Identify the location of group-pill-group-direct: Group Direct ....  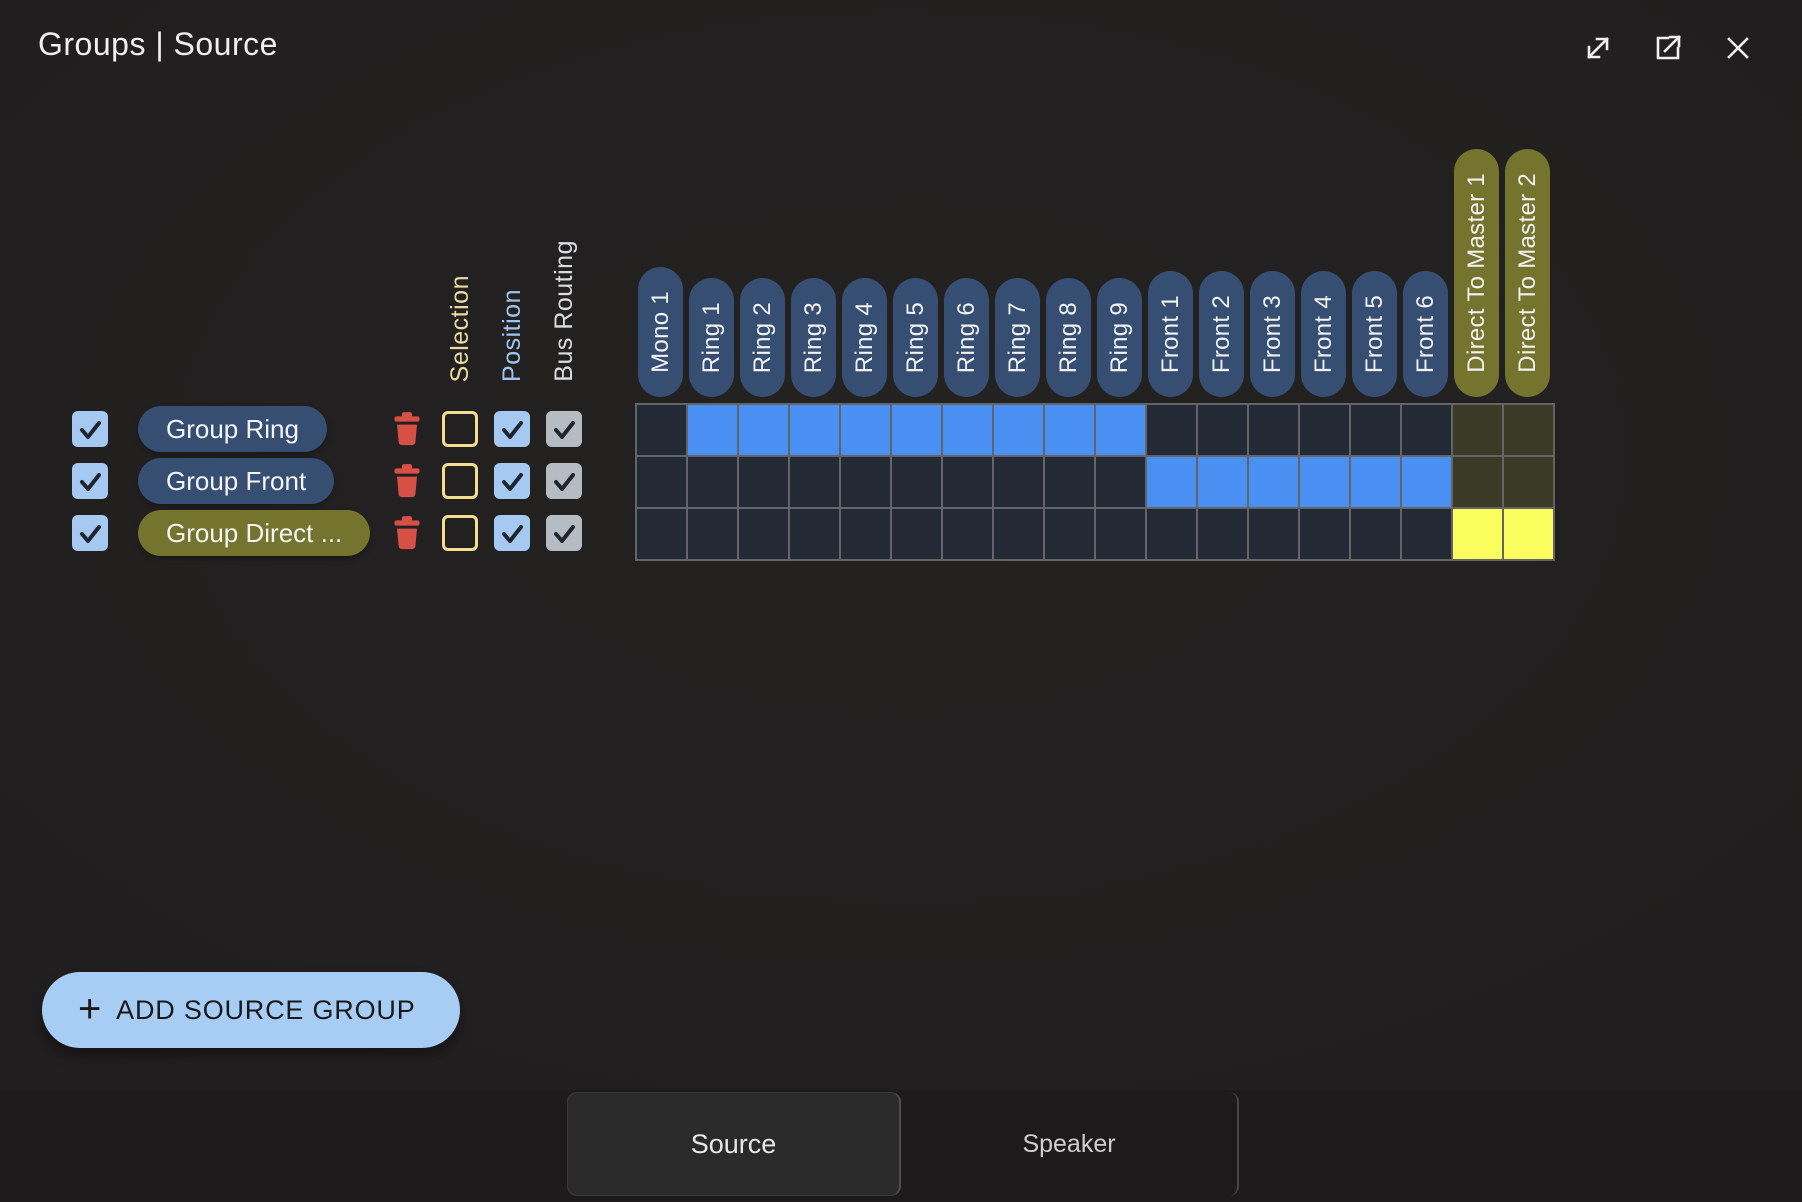
(254, 533).